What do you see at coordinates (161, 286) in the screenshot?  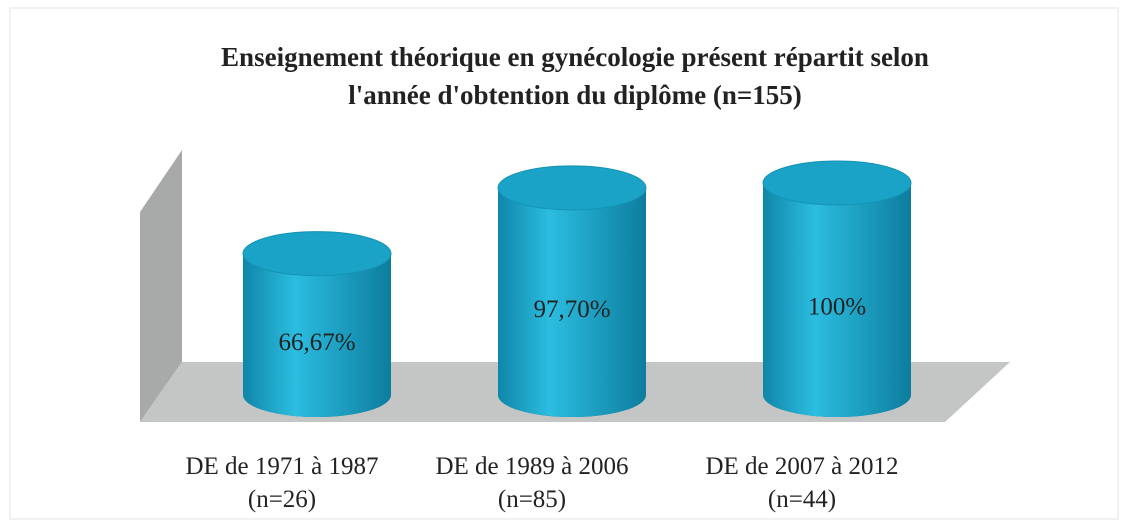 I see `back-wall` at bounding box center [161, 286].